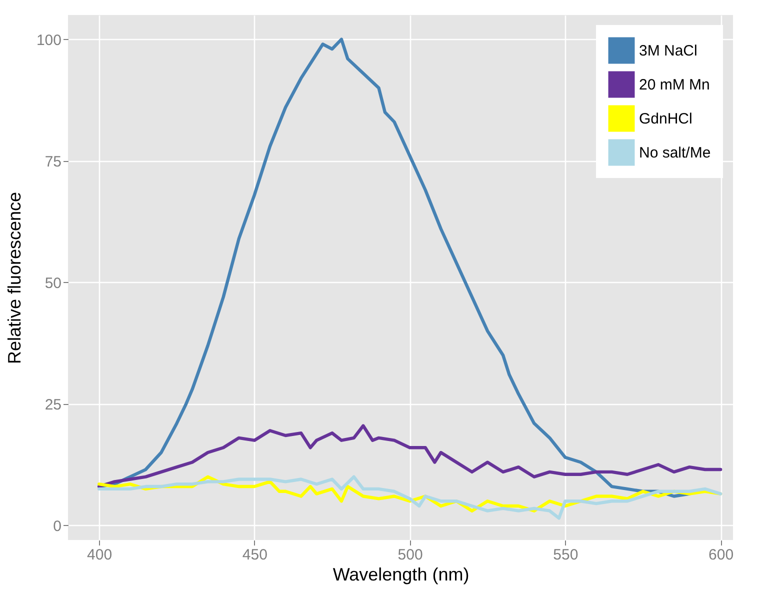 This screenshot has height=601, width=762. What do you see at coordinates (721, 555) in the screenshot?
I see `x-tick-label: 600` at bounding box center [721, 555].